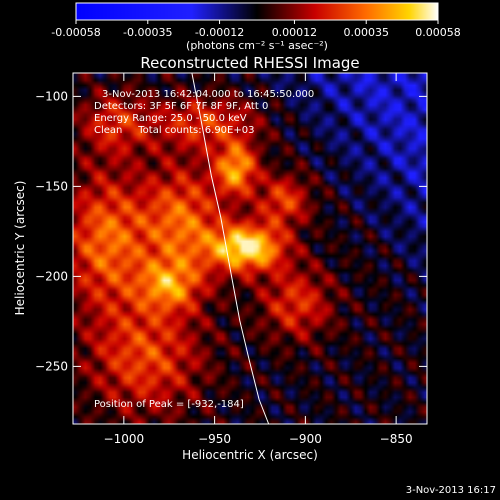 Image resolution: width=500 pixels, height=500 pixels. Describe the element at coordinates (147, 32) in the screenshot. I see `colorbar-tick-label: -0.00035` at that location.